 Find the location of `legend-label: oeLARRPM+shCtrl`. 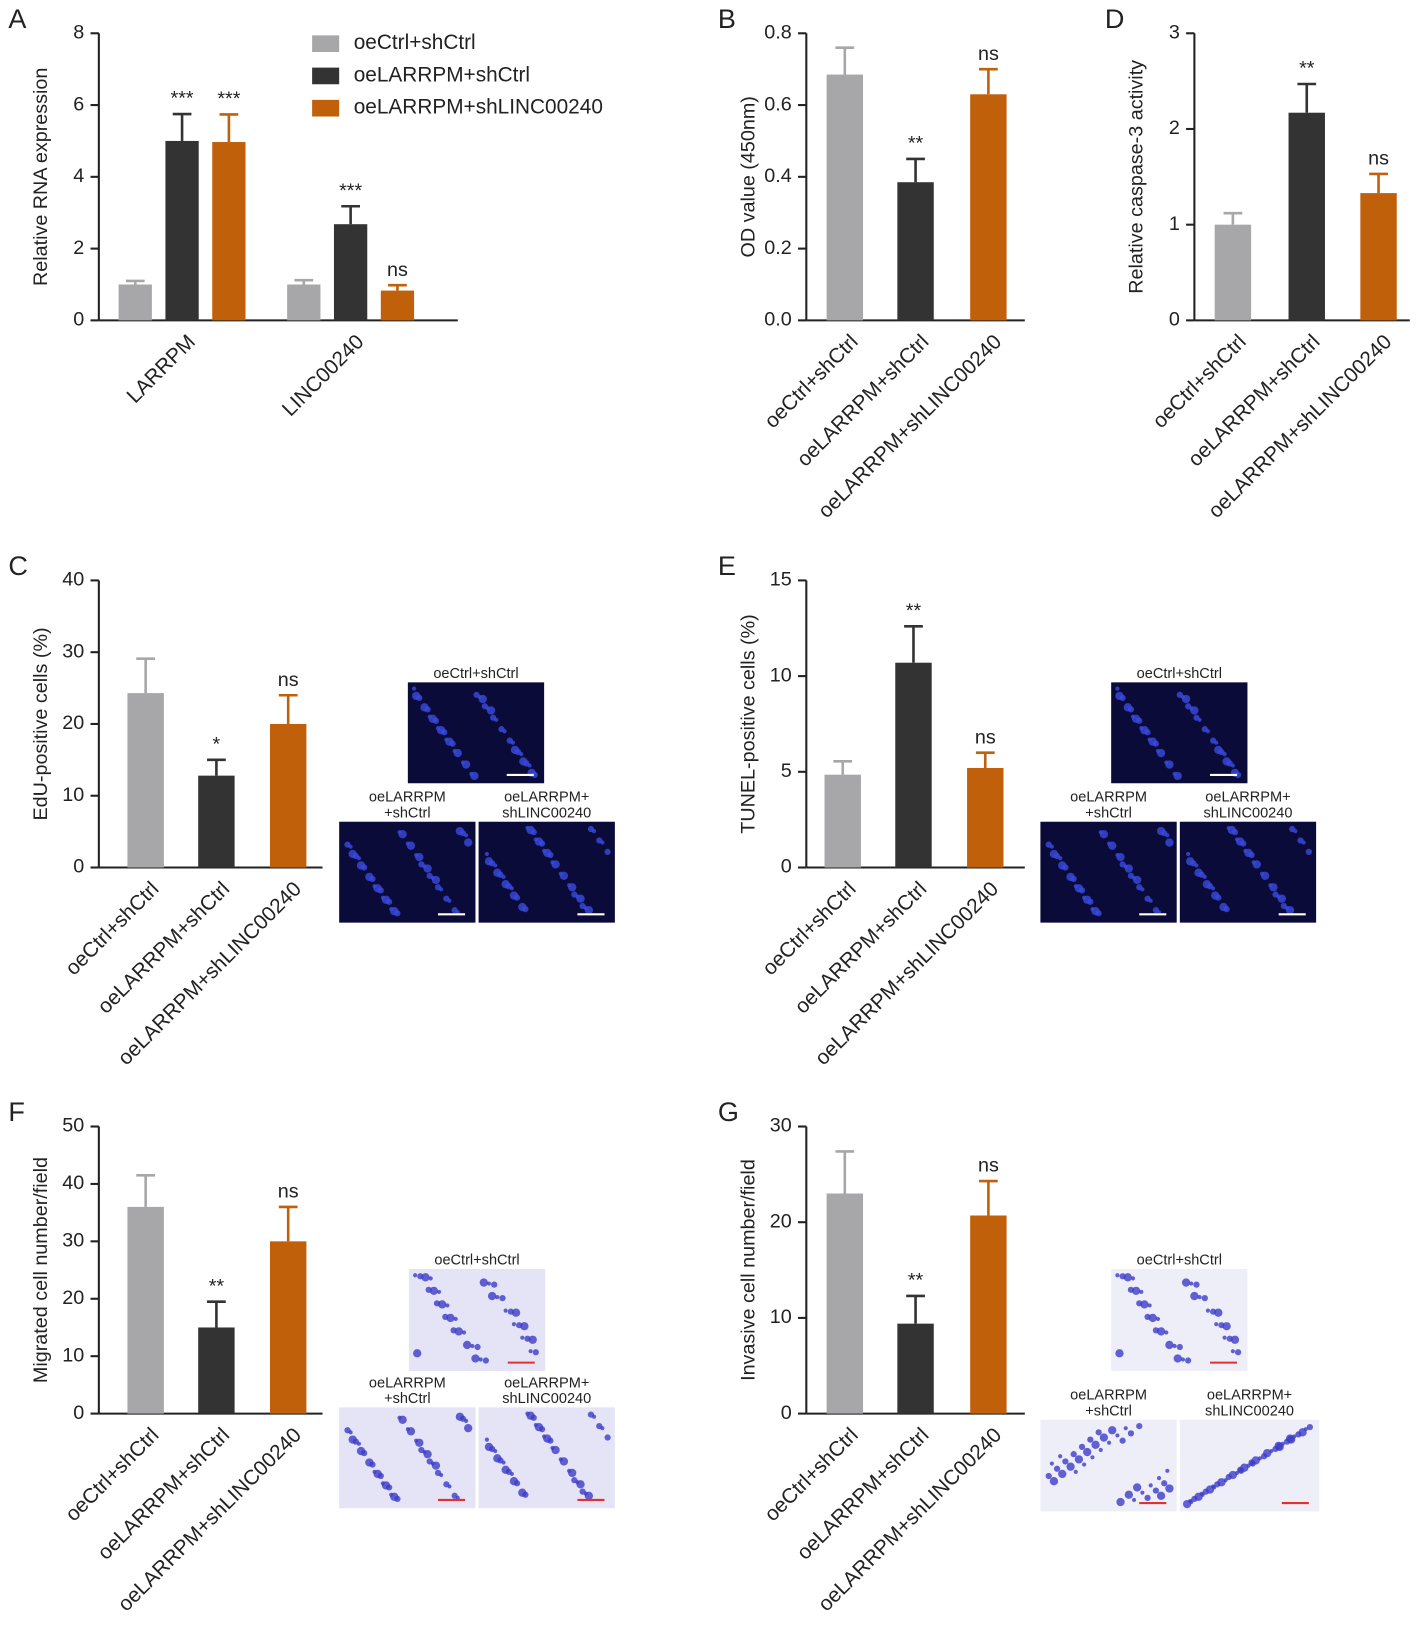

legend-label: oeLARRPM+shCtrl is located at coordinates (442, 74).